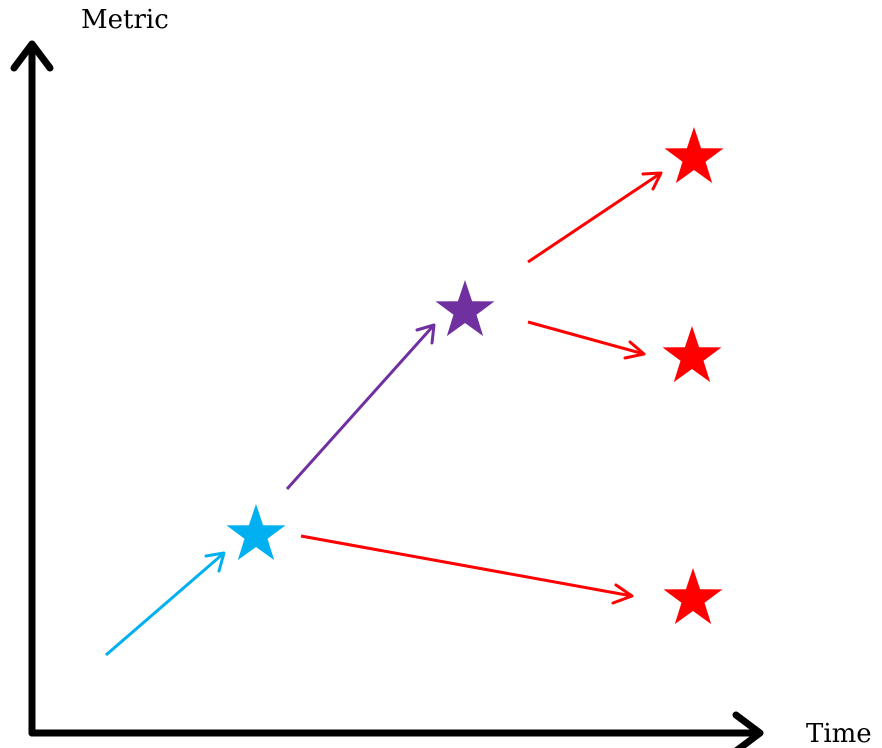 The height and width of the screenshot is (748, 882). I want to click on x-axis-arrowhead, so click(748, 729).